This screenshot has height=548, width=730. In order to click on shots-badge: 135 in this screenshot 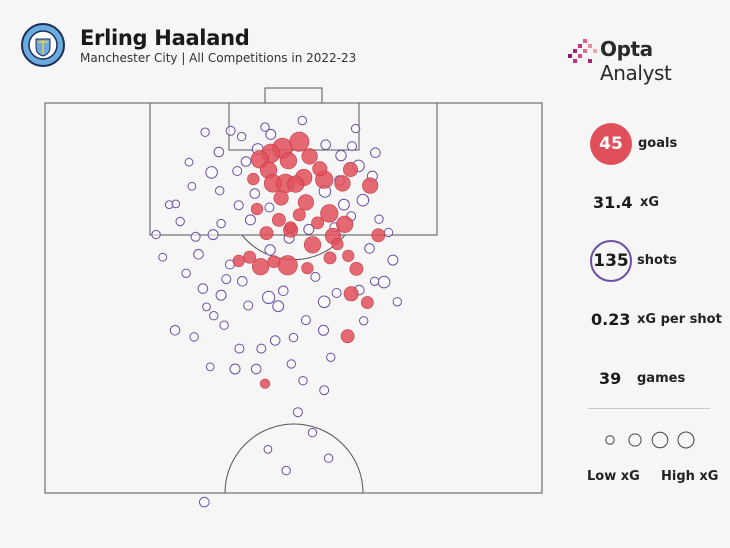, I will do `click(611, 261)`.